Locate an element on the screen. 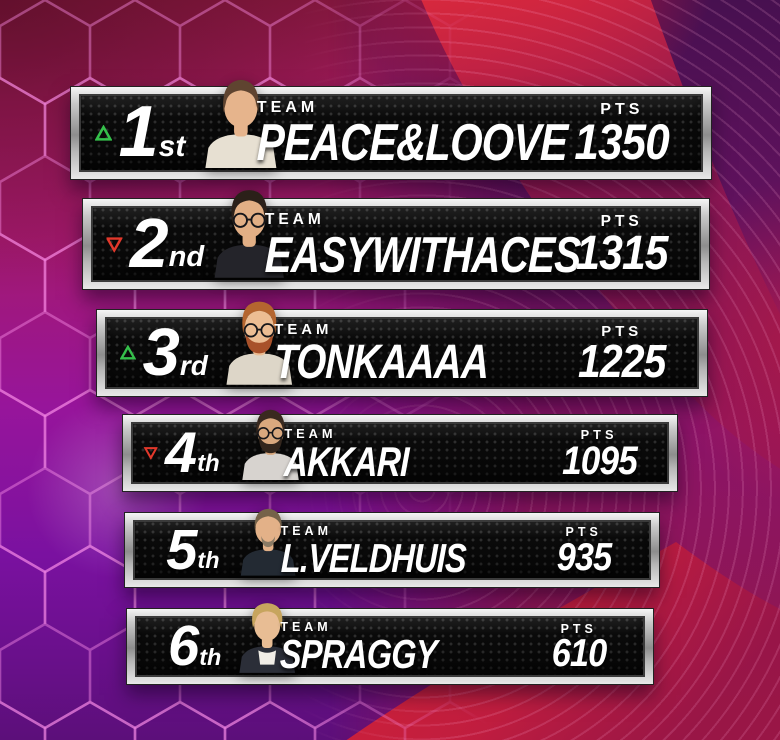 The image size is (780, 740). pts-value: 1315 is located at coordinates (621, 252).